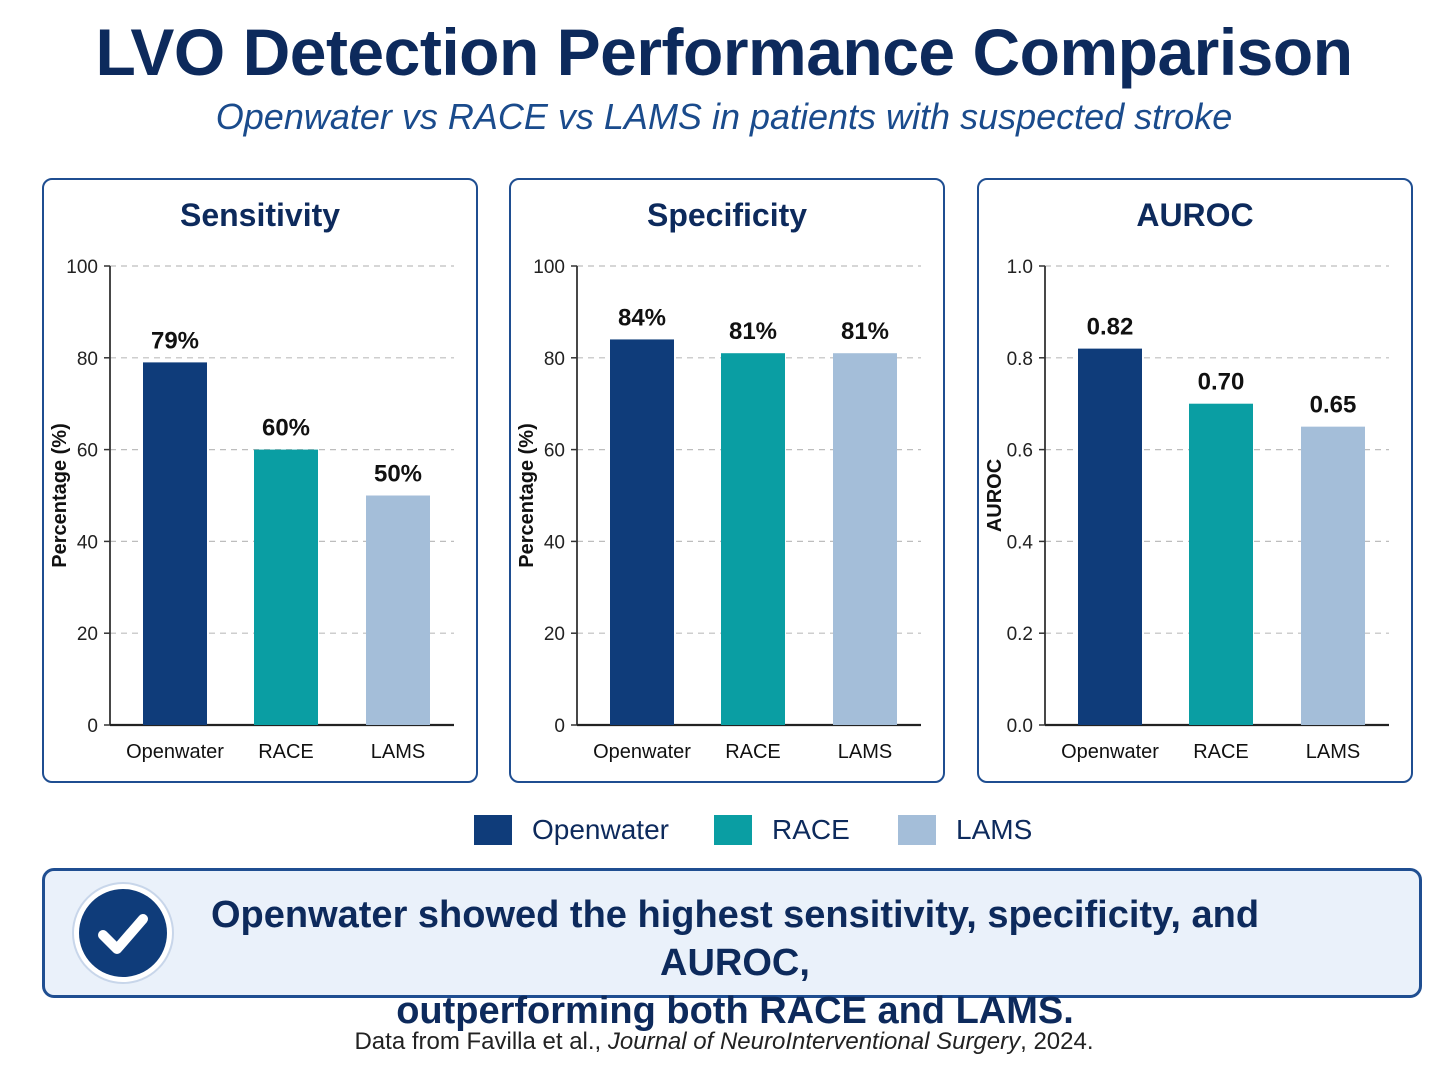 Image resolution: width=1448 pixels, height=1086 pixels. Describe the element at coordinates (481, 1041) in the screenshot. I see `source-prefix: Data from Favilla et al.,` at that location.